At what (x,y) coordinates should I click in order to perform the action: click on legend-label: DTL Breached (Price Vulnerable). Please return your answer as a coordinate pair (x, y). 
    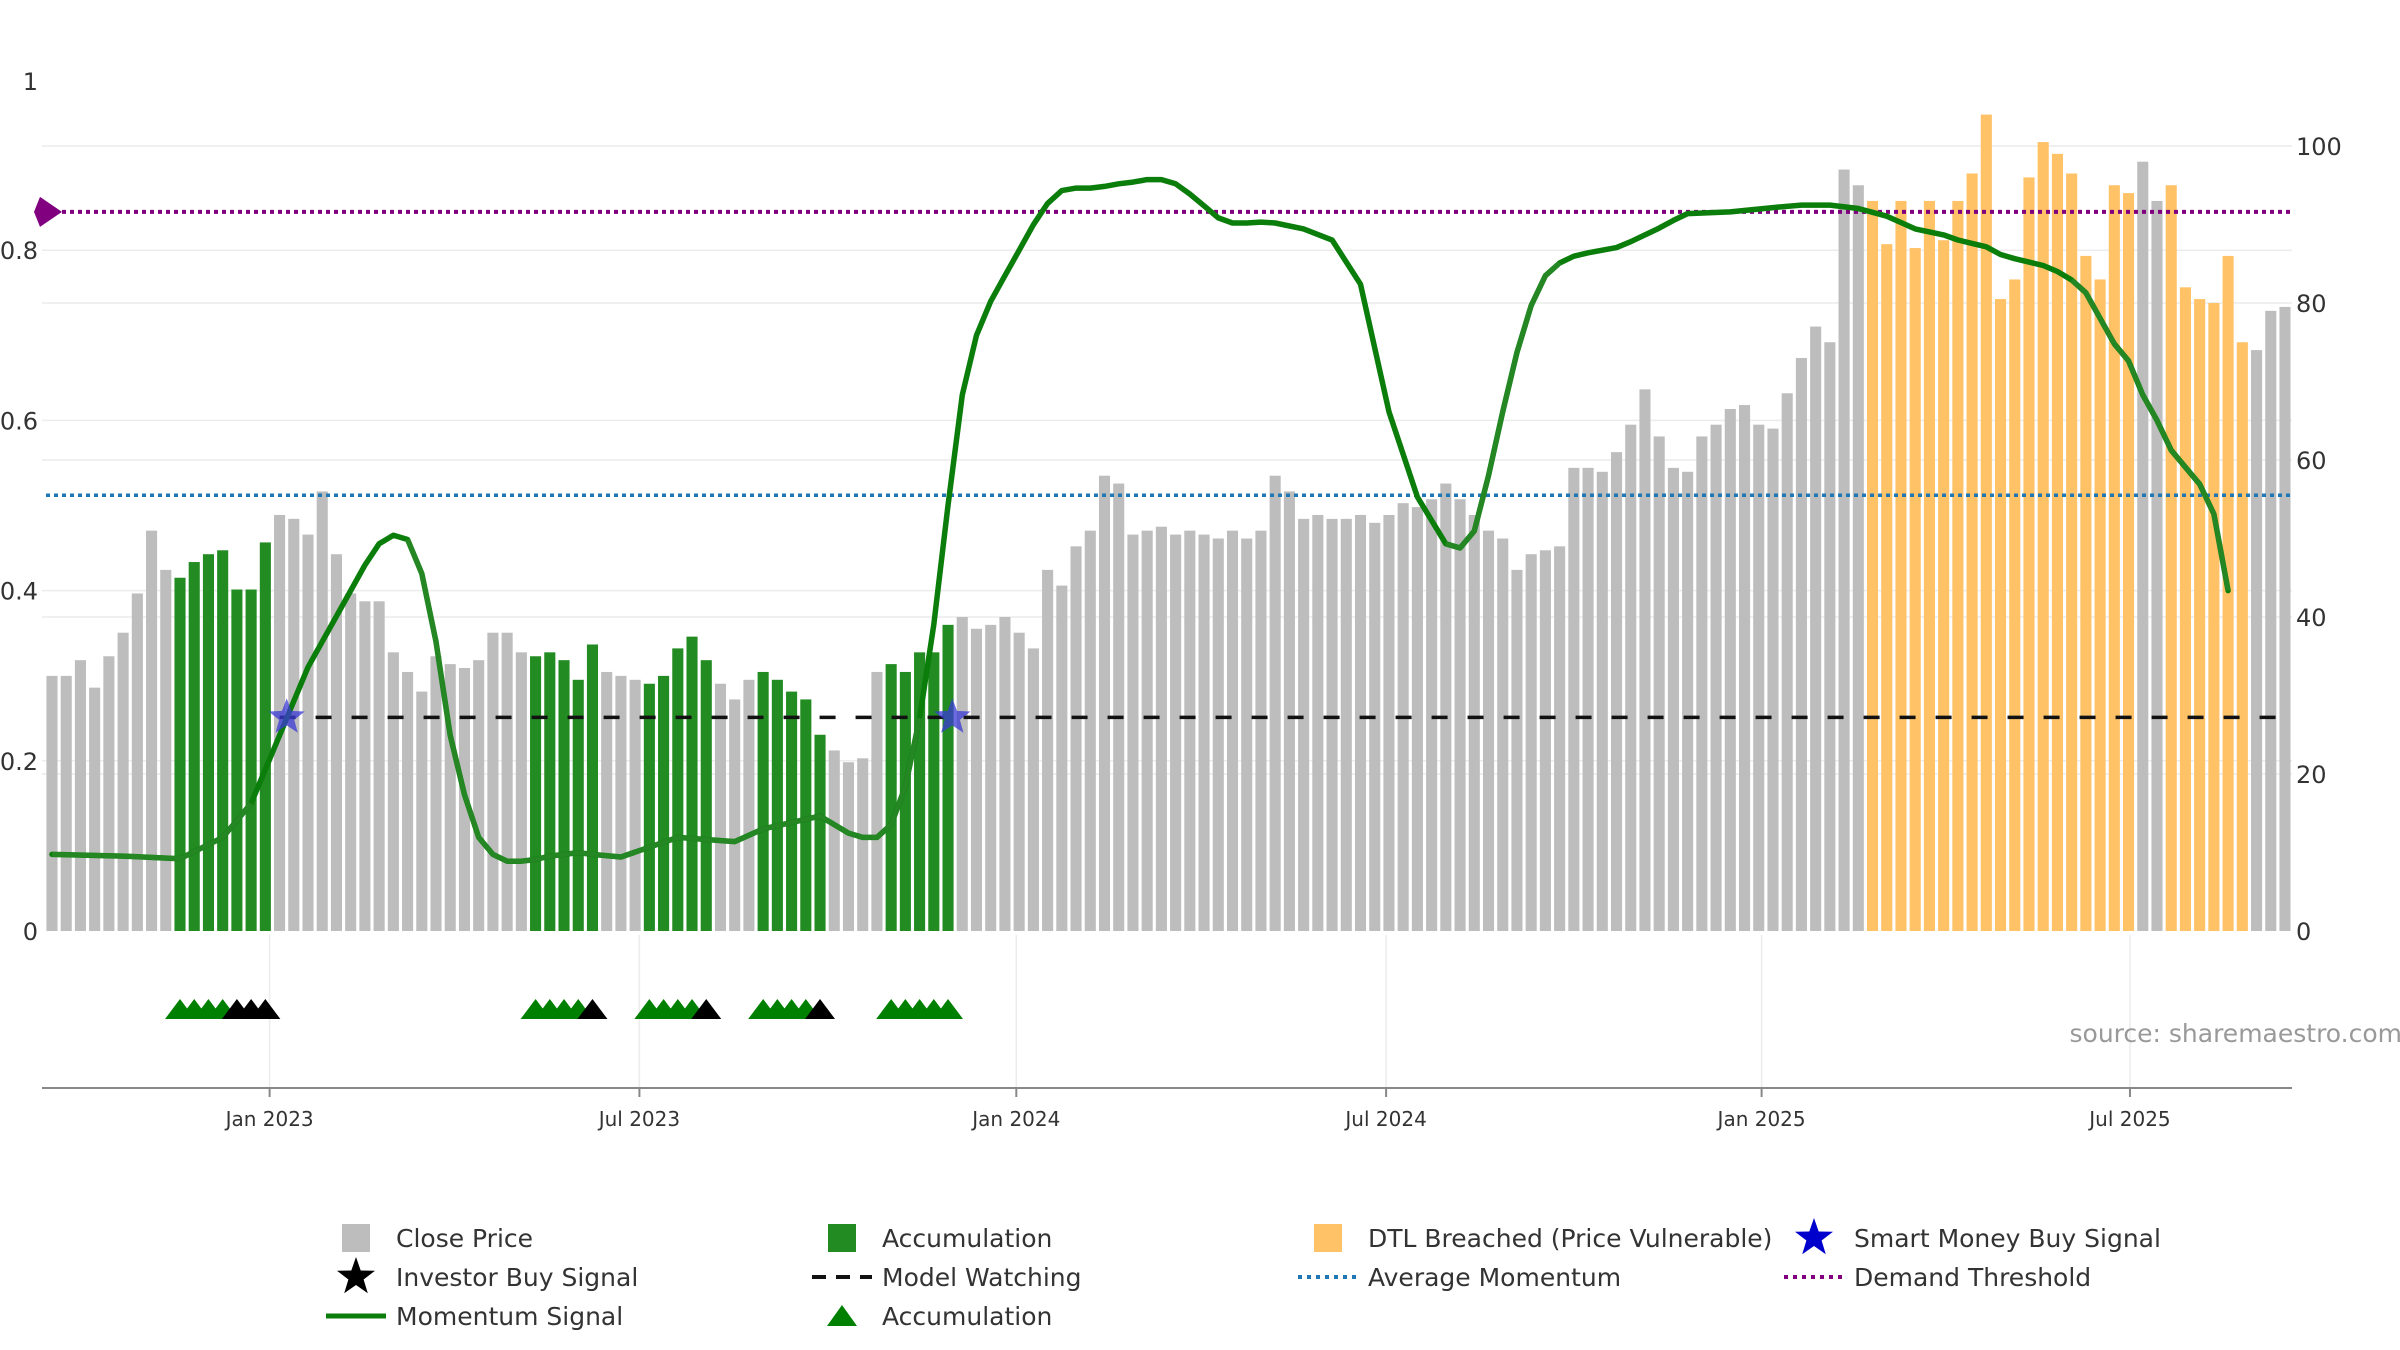
    Looking at the image, I should click on (1570, 1238).